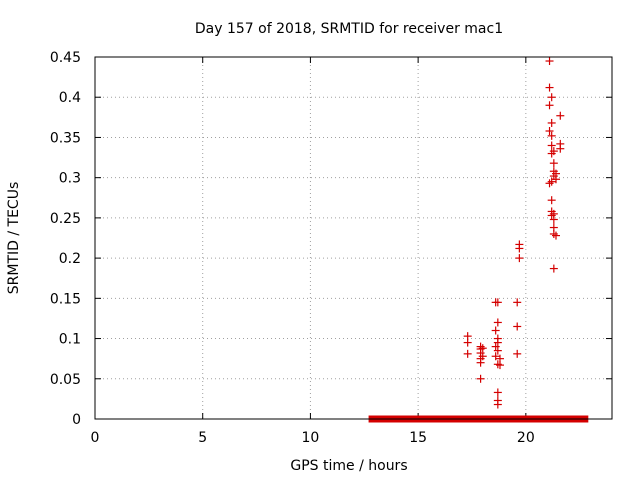 The width and height of the screenshot is (640, 480). I want to click on y-tick-label: 0.2, so click(70, 259).